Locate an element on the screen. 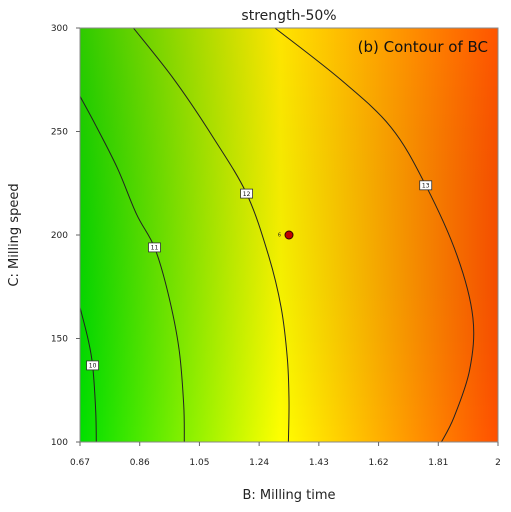 This screenshot has height=512, width=511. contour-label-10: 10 is located at coordinates (92, 365).